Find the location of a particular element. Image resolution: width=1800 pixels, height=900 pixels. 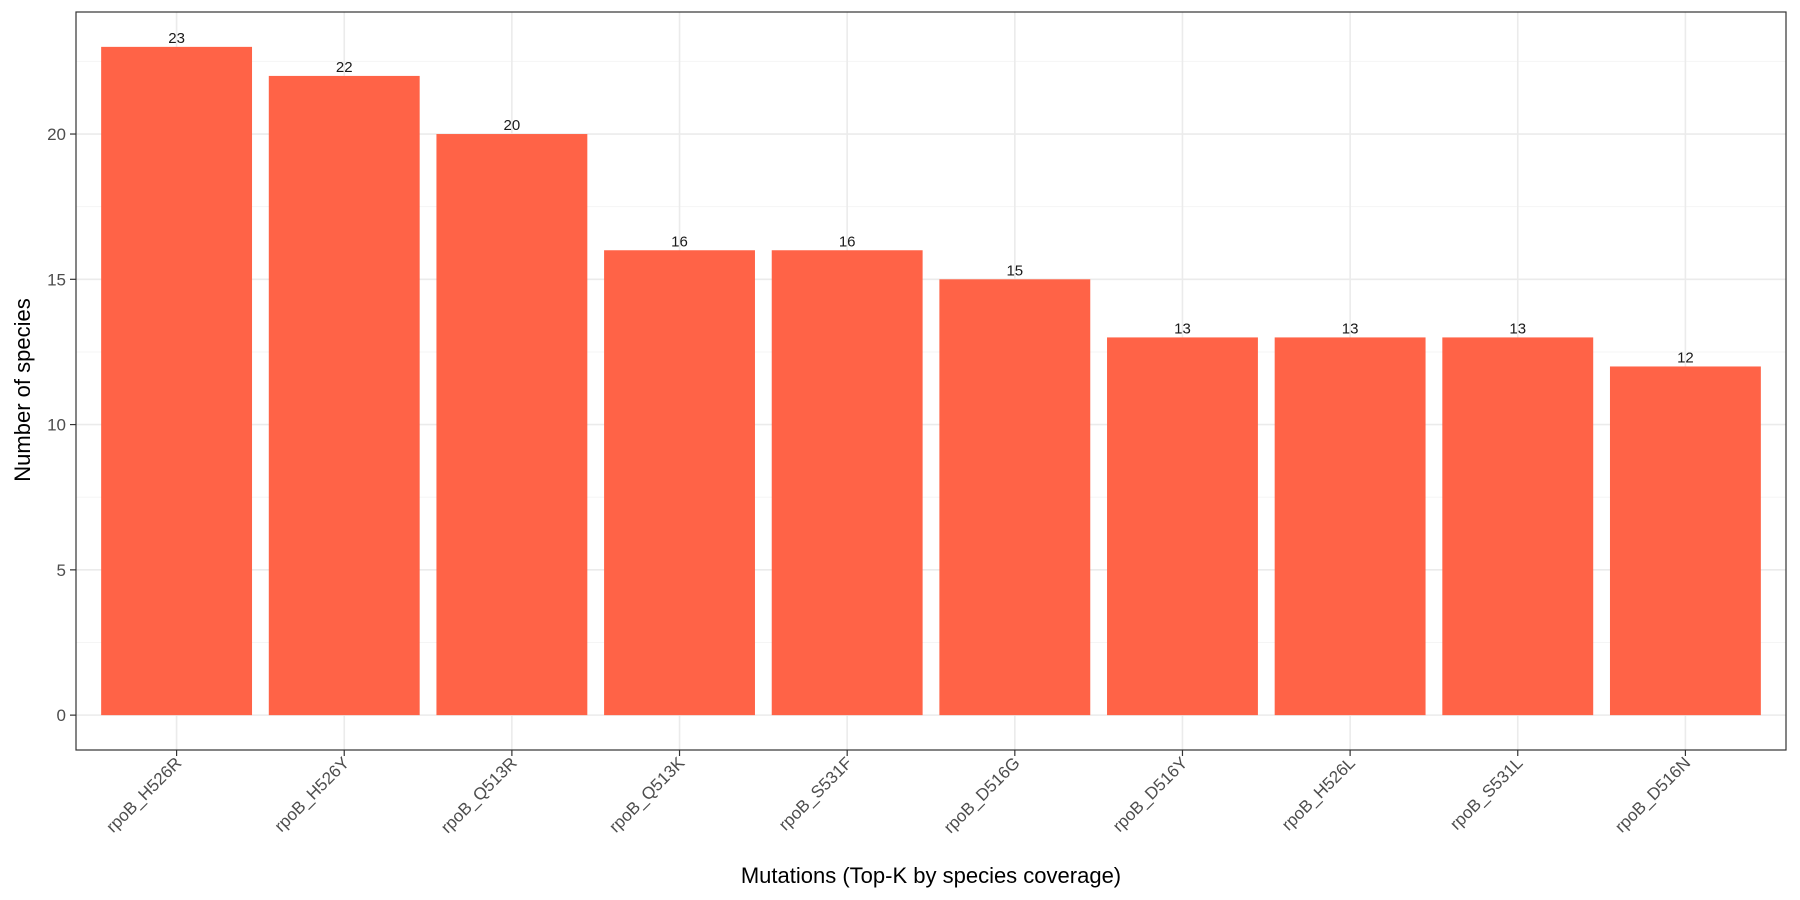

data-label-rpoB_S531F: 16 is located at coordinates (847, 241).